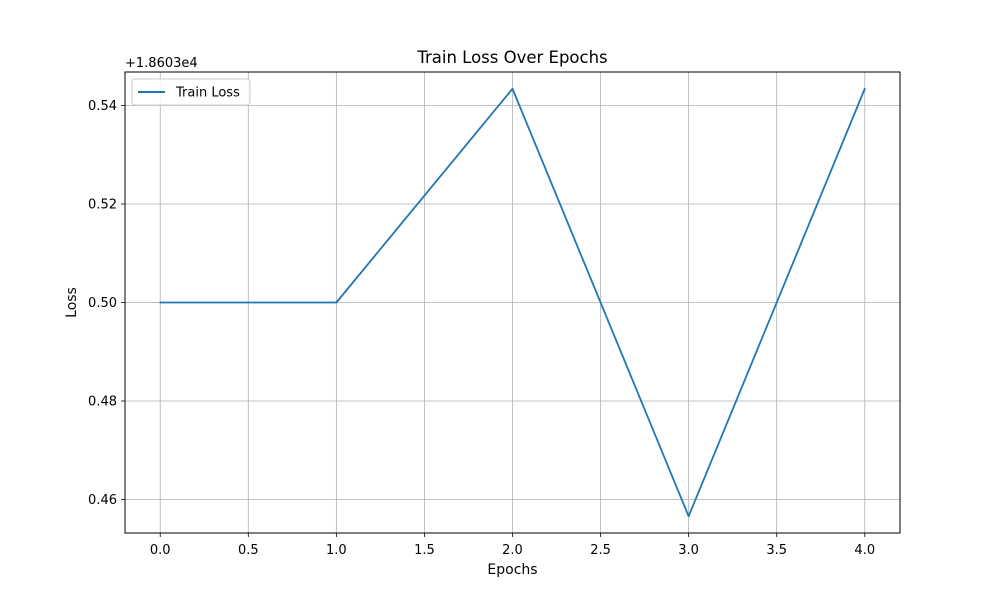 The image size is (1000, 600). What do you see at coordinates (248, 550) in the screenshot?
I see `x-tick-label: 0.5` at bounding box center [248, 550].